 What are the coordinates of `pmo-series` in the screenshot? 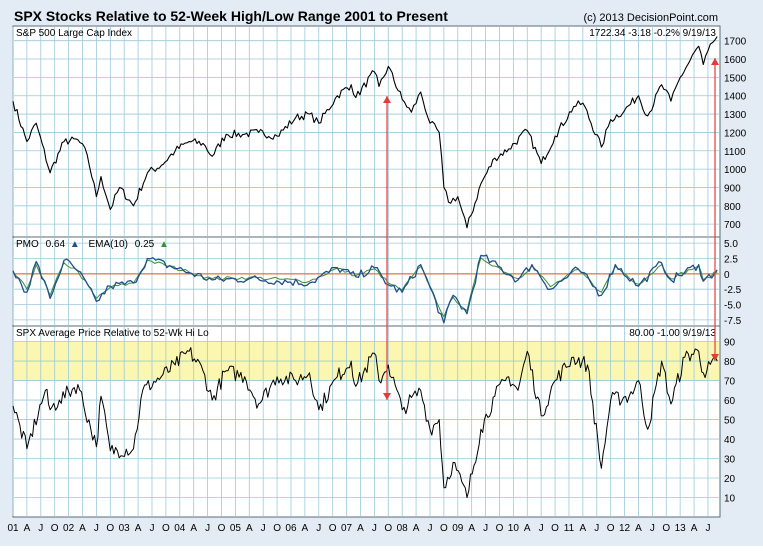 It's located at (365, 289).